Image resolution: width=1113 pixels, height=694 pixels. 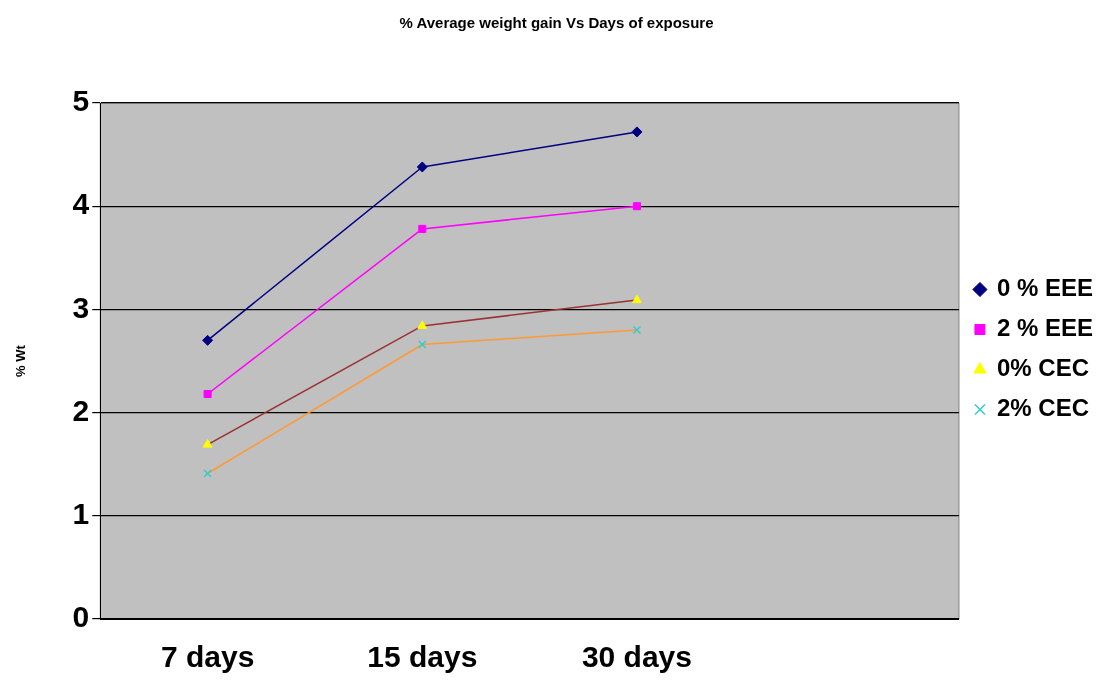 I want to click on chart-title: % Average weight gain Vs Days of exposure, so click(x=556, y=23).